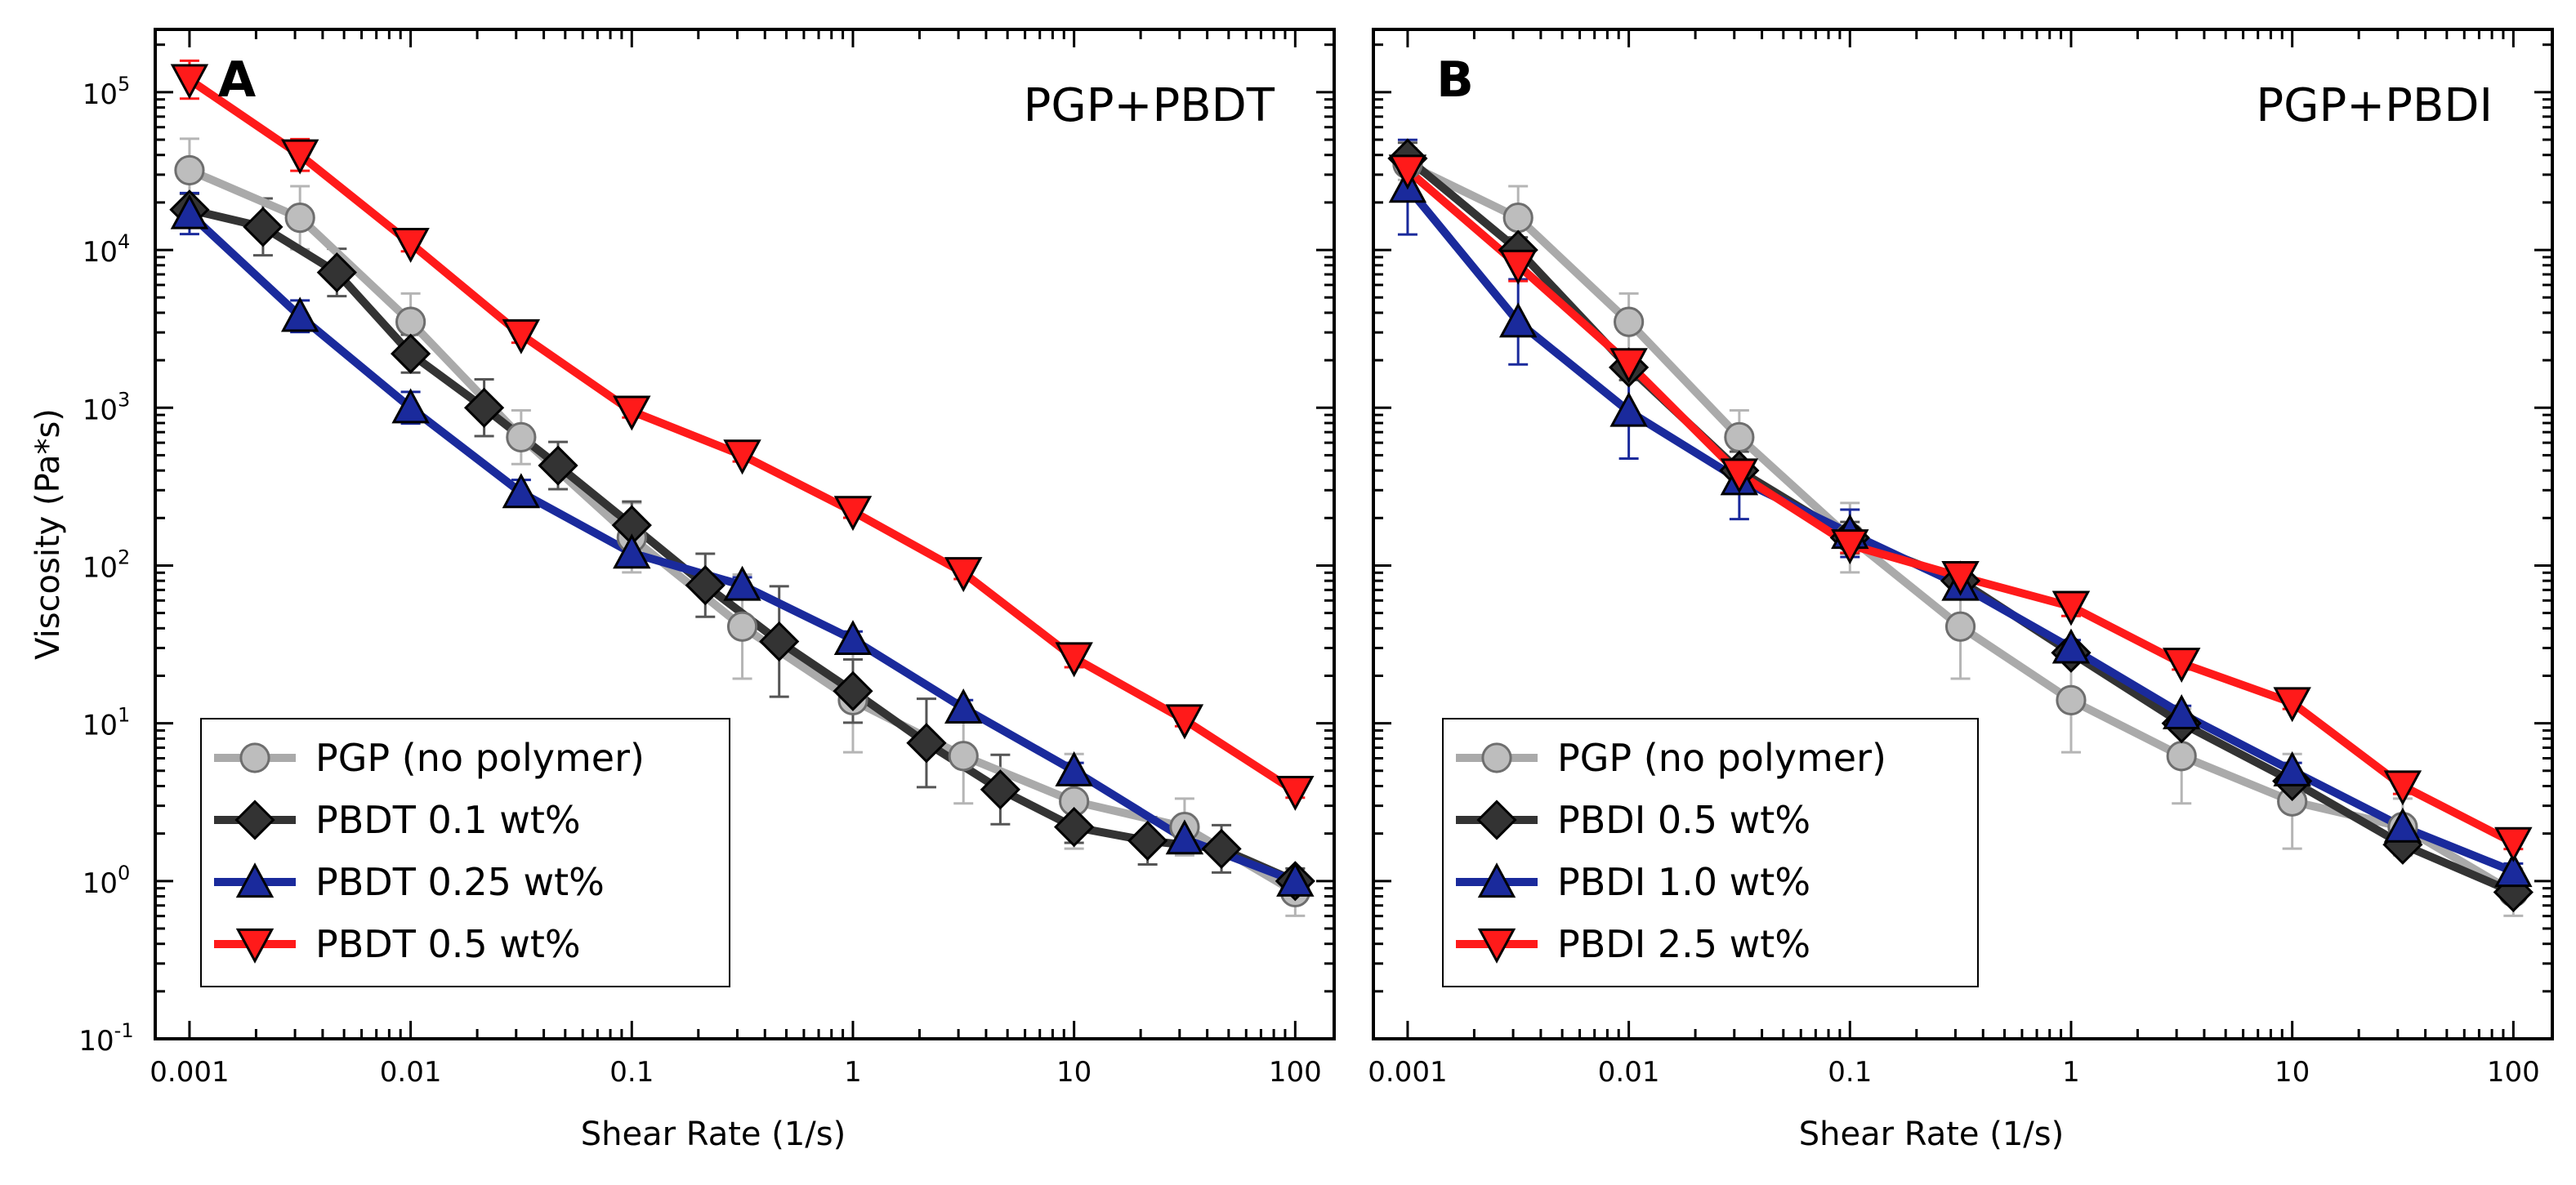  Describe the element at coordinates (124, 557) in the screenshot. I see `y-tick-exp: 2` at that location.